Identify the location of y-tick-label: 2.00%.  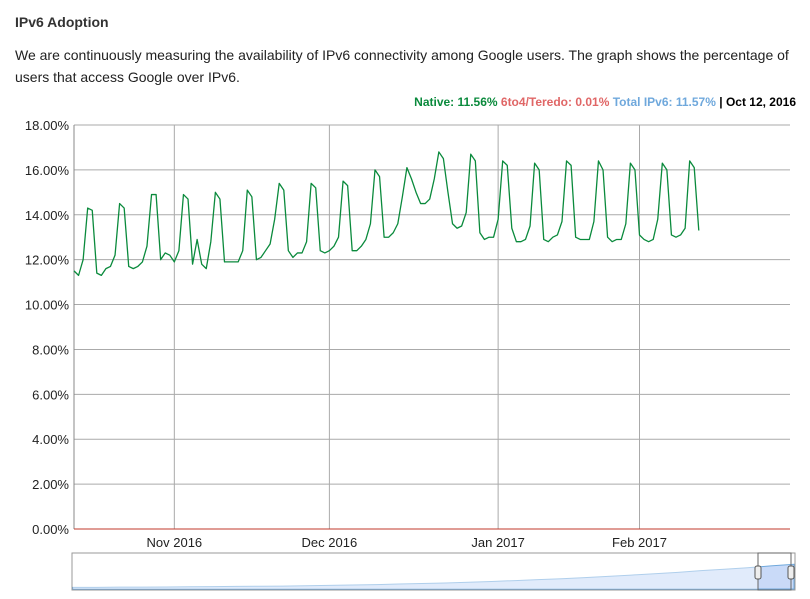
(50, 484).